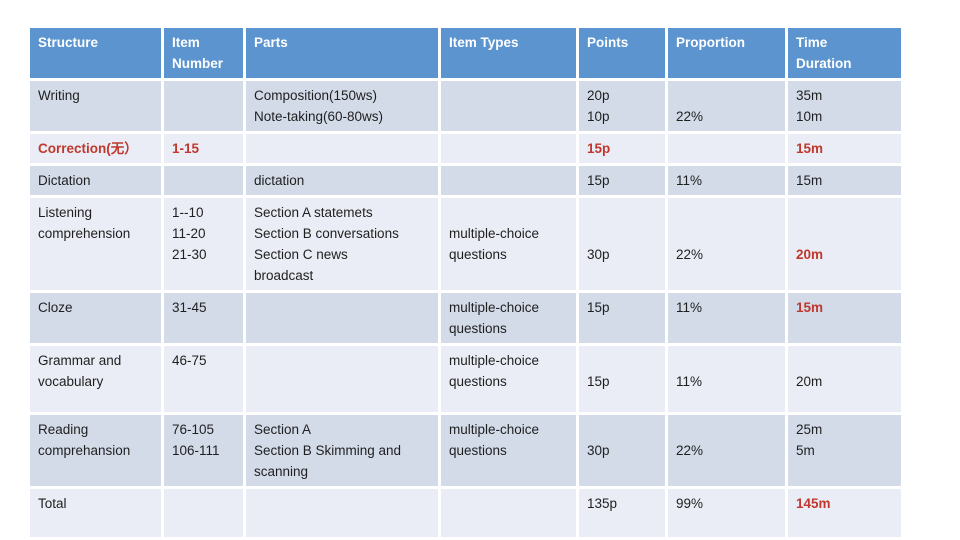 The height and width of the screenshot is (540, 960). Describe the element at coordinates (189, 360) in the screenshot. I see `cell-line: 46-75` at that location.